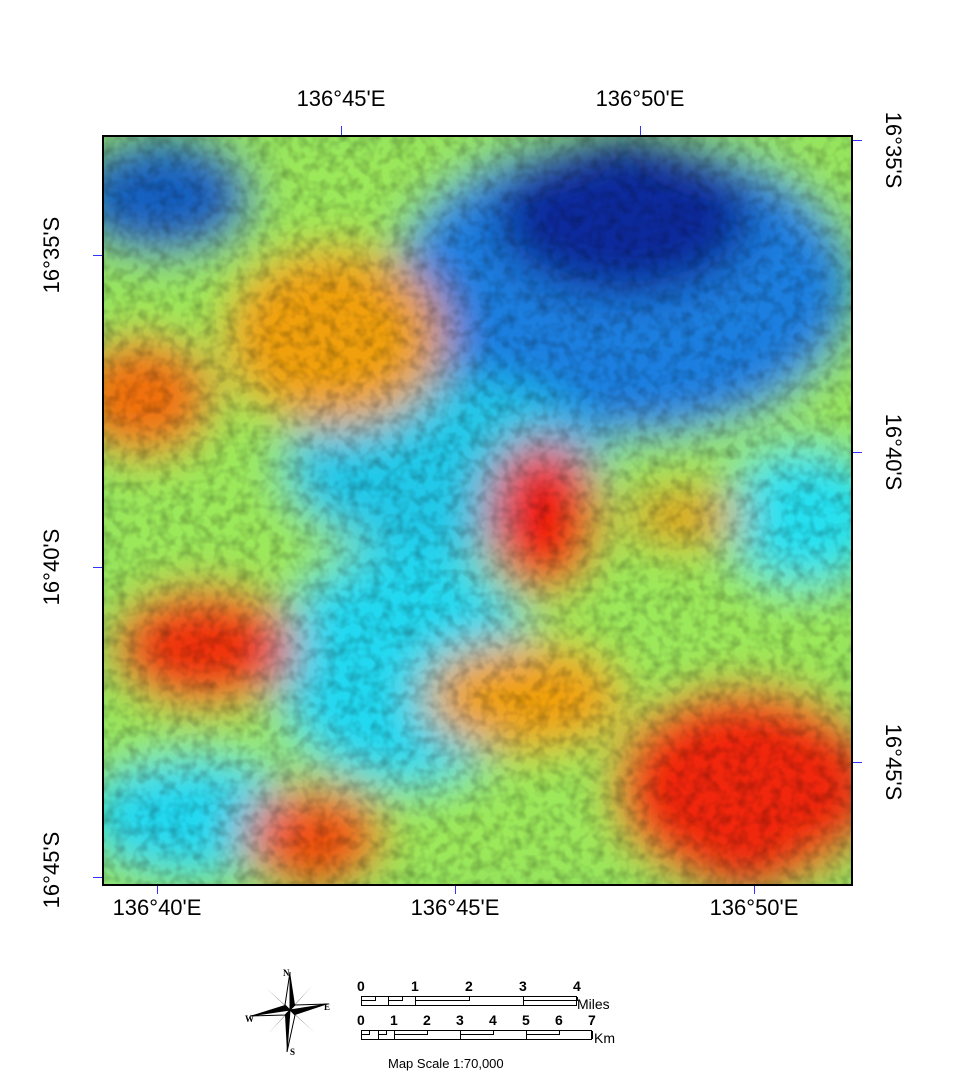 This screenshot has width=955, height=1092. I want to click on right-latitude-label: 16°45'S, so click(893, 762).